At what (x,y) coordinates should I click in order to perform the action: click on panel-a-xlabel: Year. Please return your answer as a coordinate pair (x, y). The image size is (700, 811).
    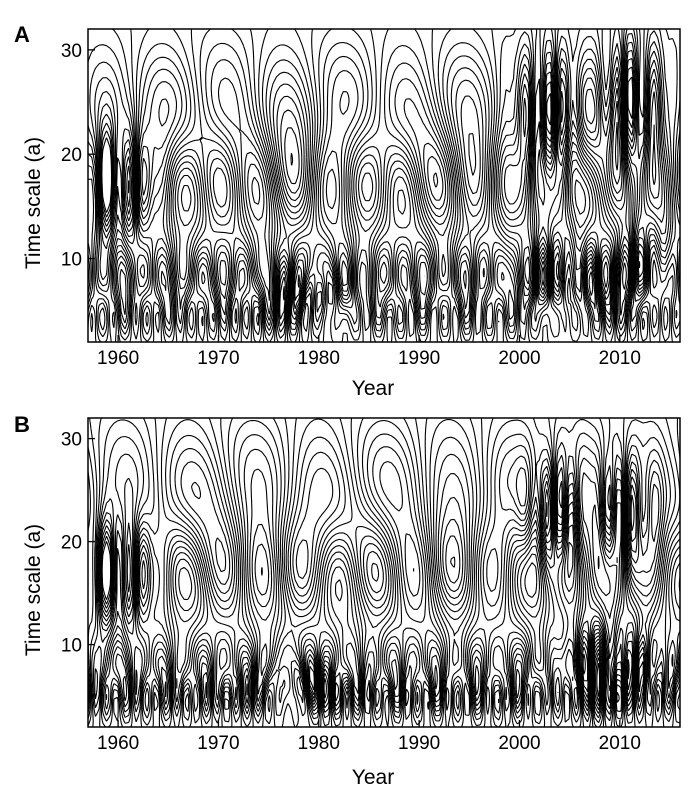
    Looking at the image, I should click on (373, 388).